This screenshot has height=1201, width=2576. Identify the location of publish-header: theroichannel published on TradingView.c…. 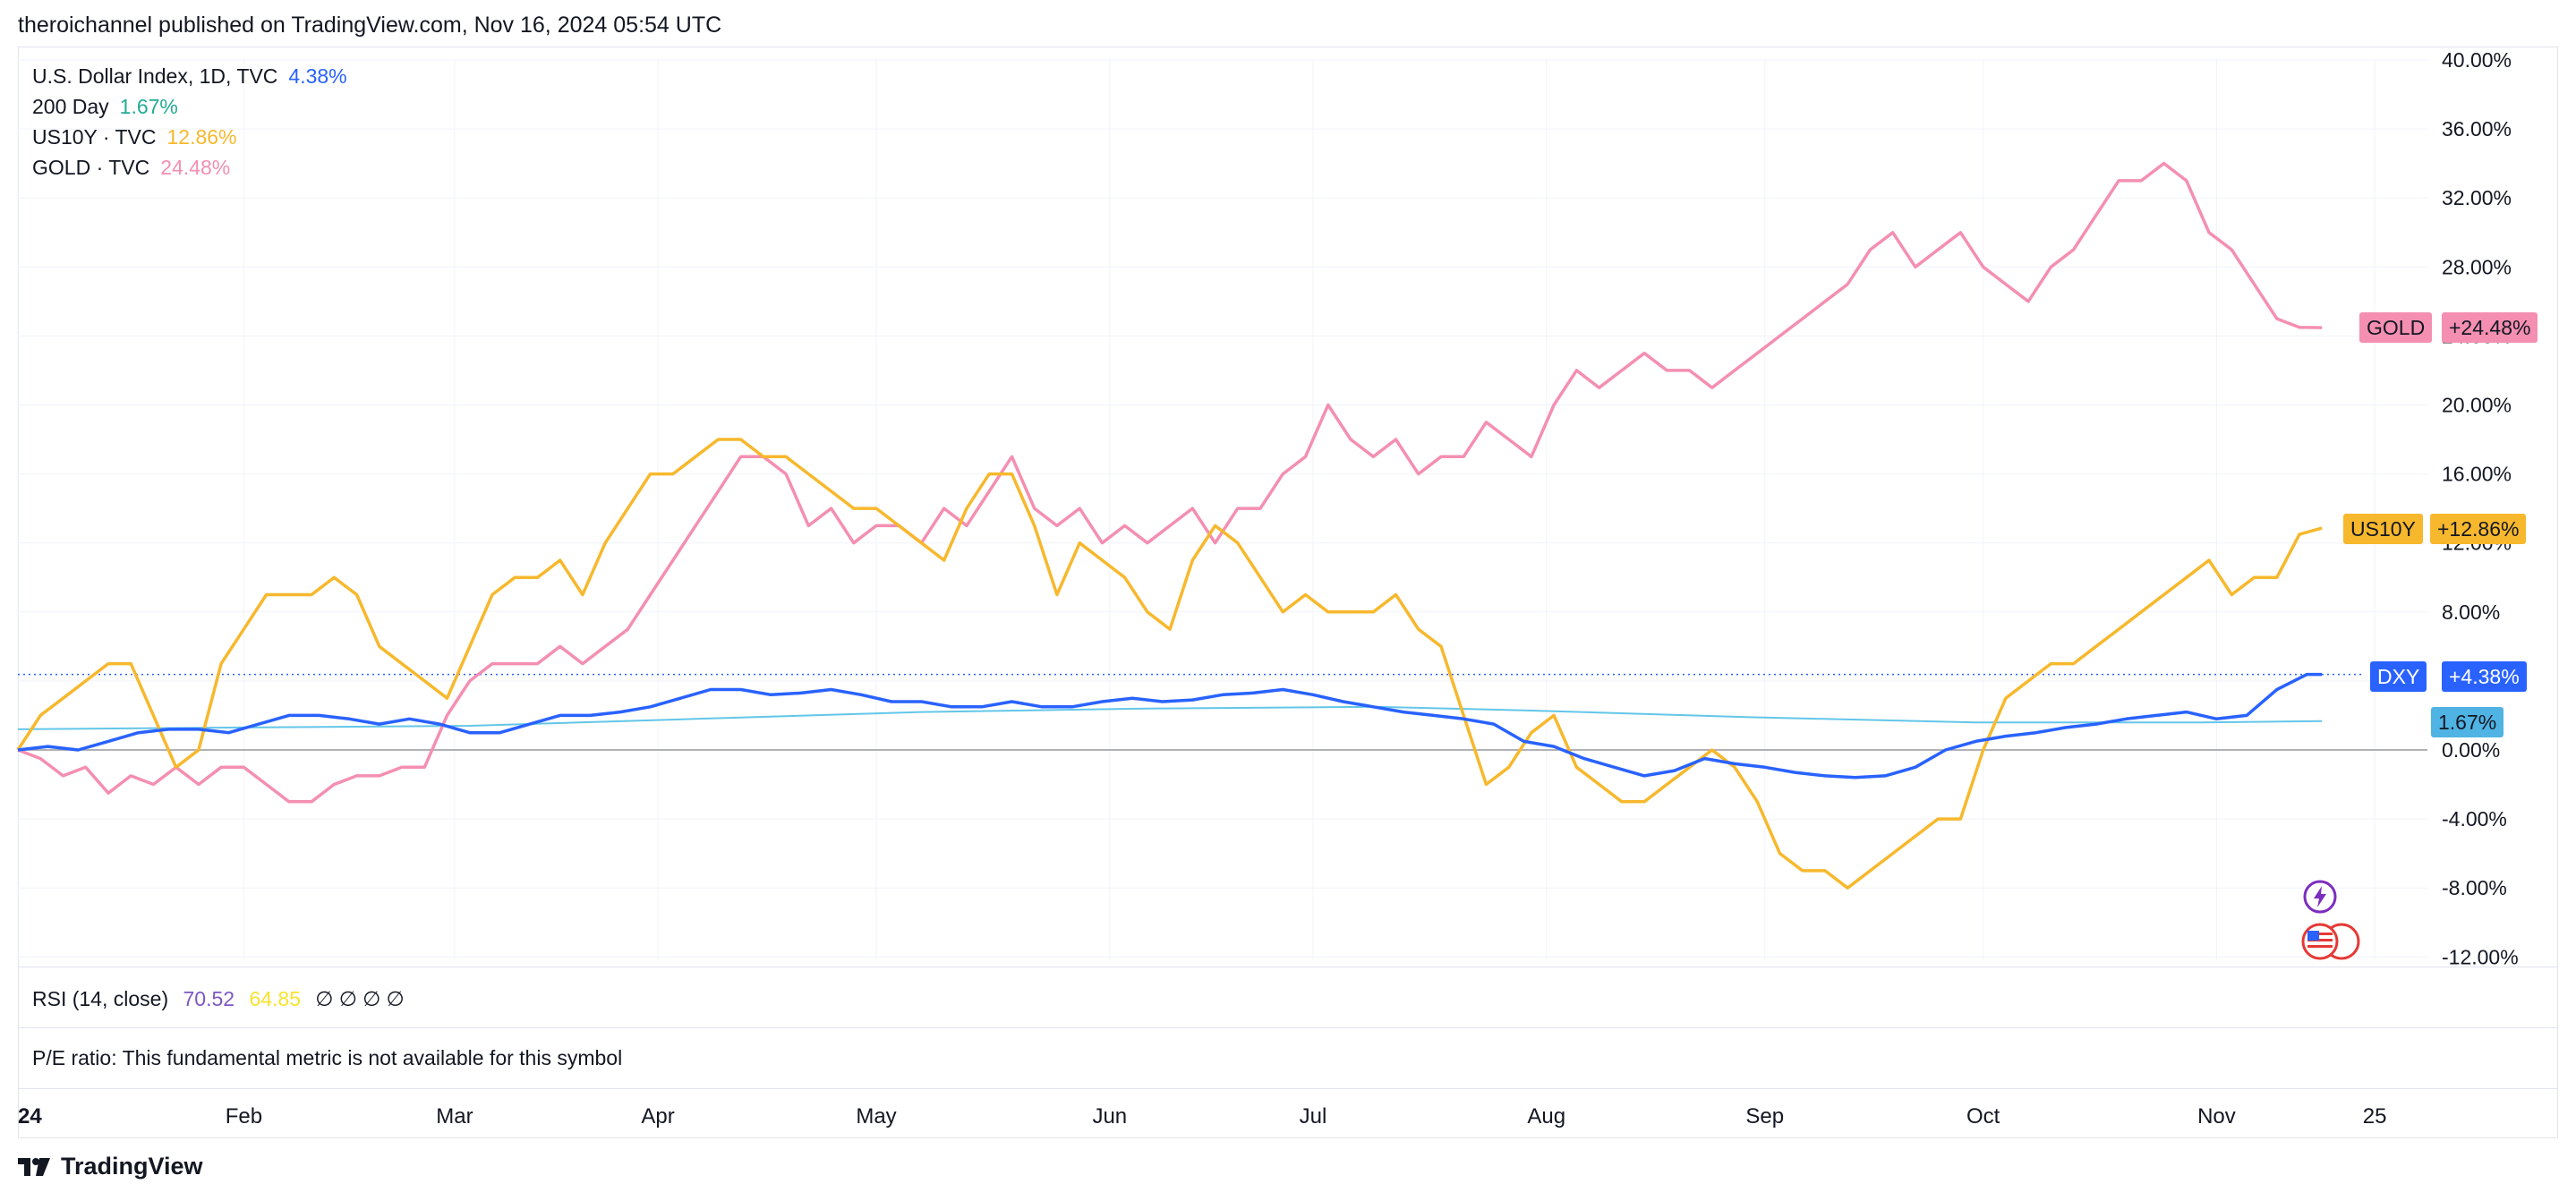
(370, 25).